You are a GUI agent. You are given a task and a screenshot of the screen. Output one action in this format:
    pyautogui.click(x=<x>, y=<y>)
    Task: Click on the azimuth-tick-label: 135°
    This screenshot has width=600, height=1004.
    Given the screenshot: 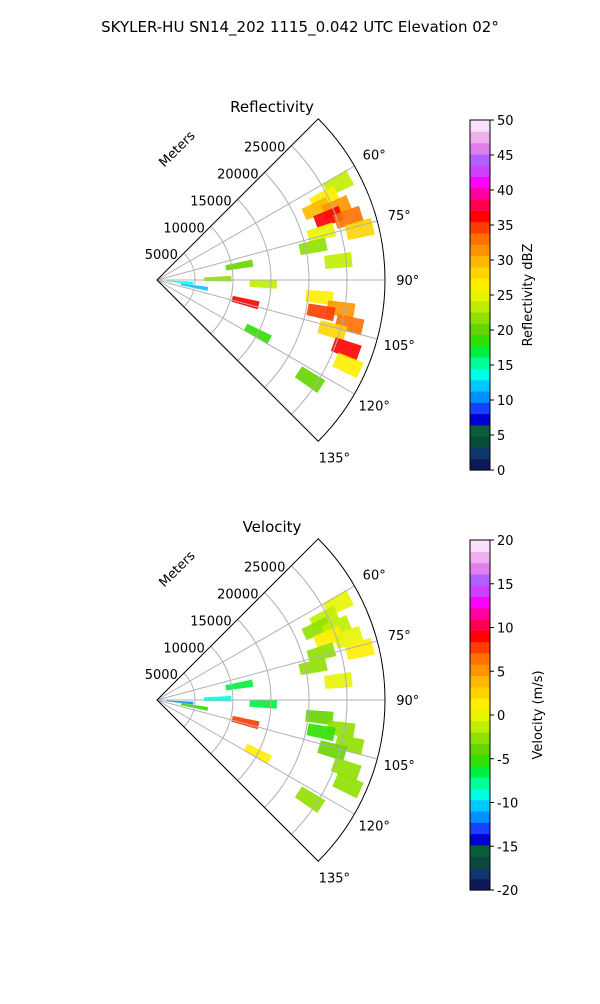 What is the action you would take?
    pyautogui.click(x=334, y=458)
    